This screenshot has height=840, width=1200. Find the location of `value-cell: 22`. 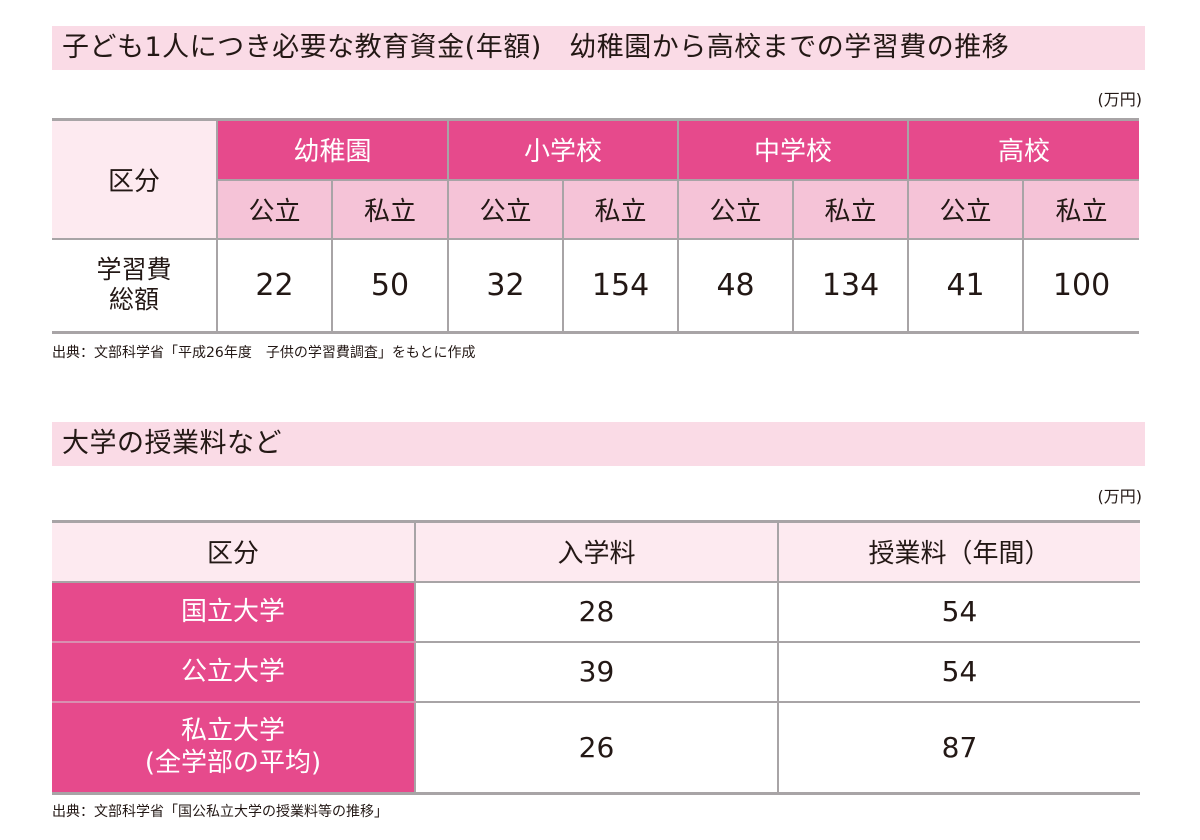

value-cell: 22 is located at coordinates (274, 285).